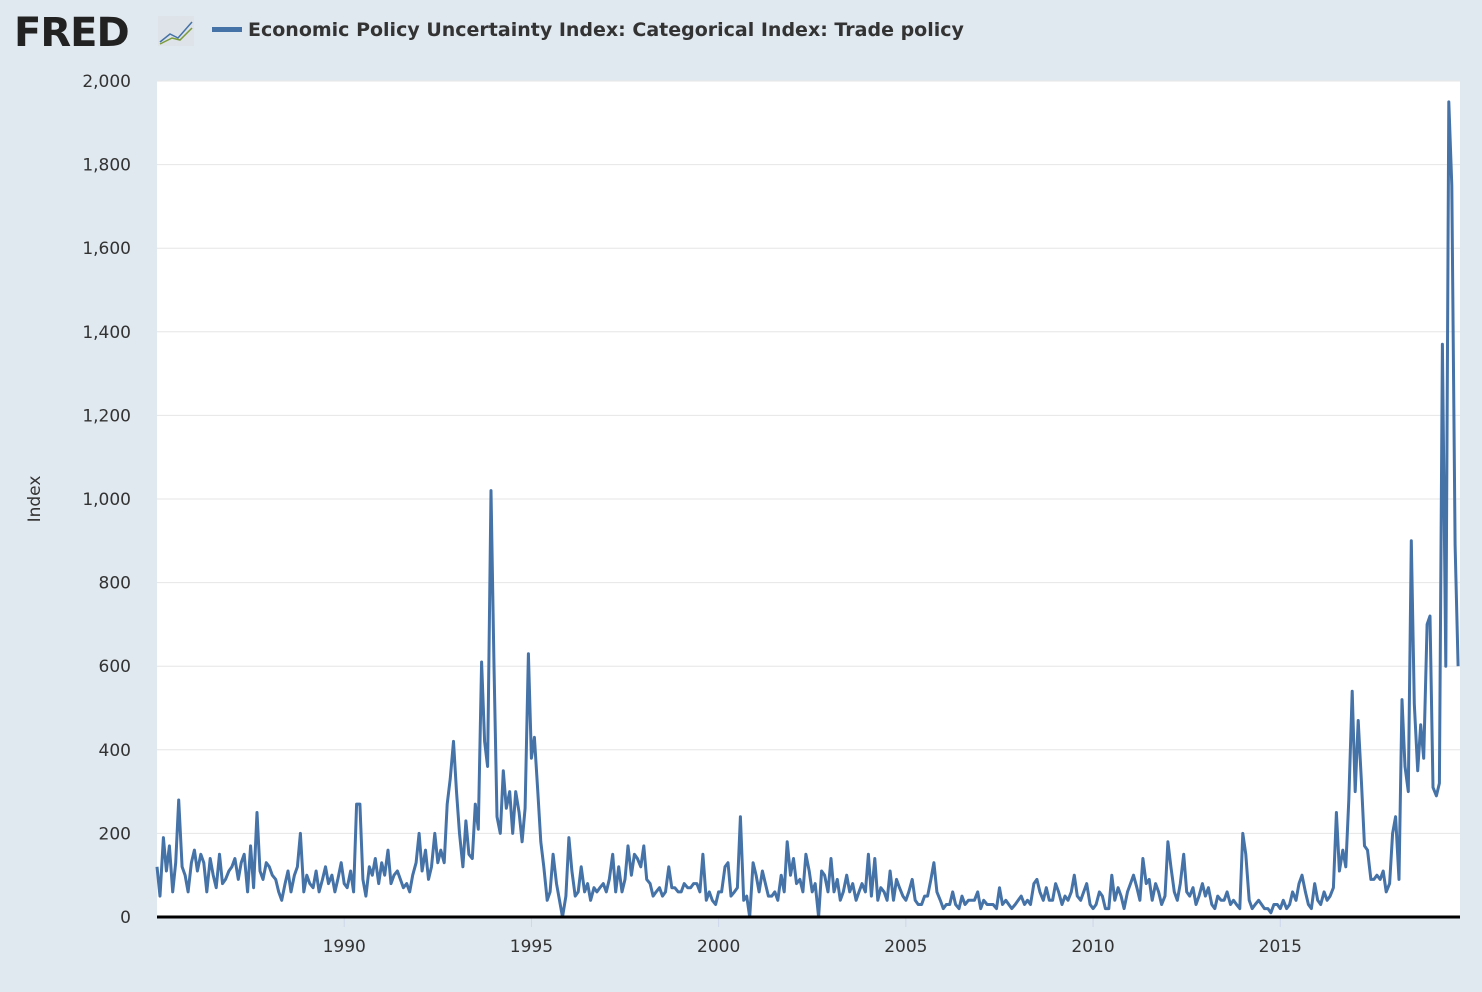  Describe the element at coordinates (106, 249) in the screenshot. I see `y-tick-label: 1,600` at that location.